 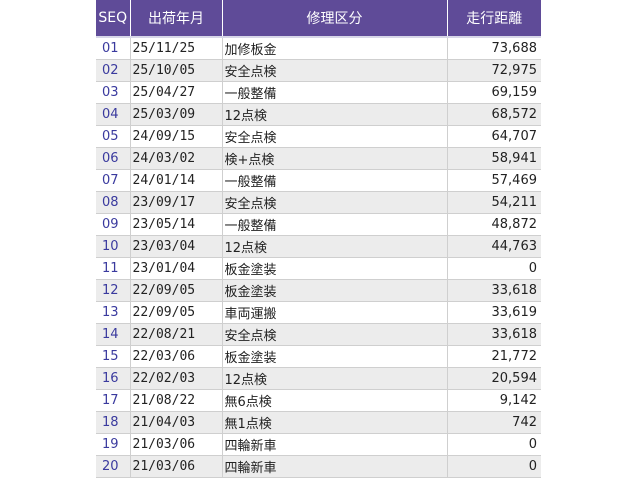 I want to click on seq-cell: 17, so click(x=113, y=400).